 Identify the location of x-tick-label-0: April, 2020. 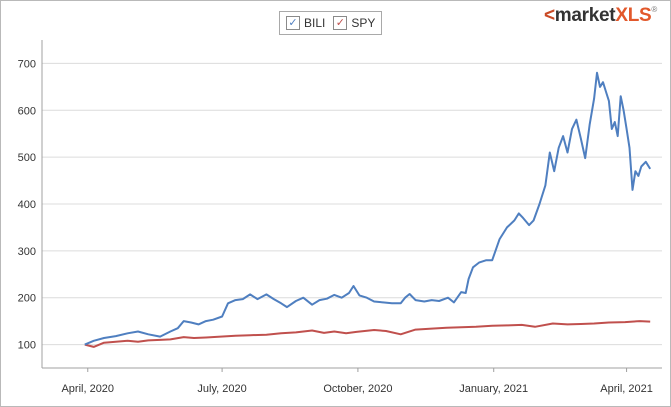
(87, 389).